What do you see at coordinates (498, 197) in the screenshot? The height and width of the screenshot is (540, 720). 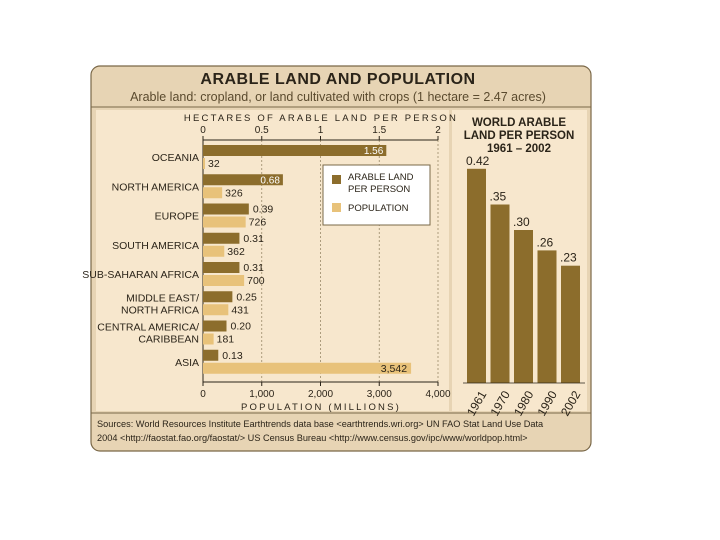 I see `side-data-label: .35` at bounding box center [498, 197].